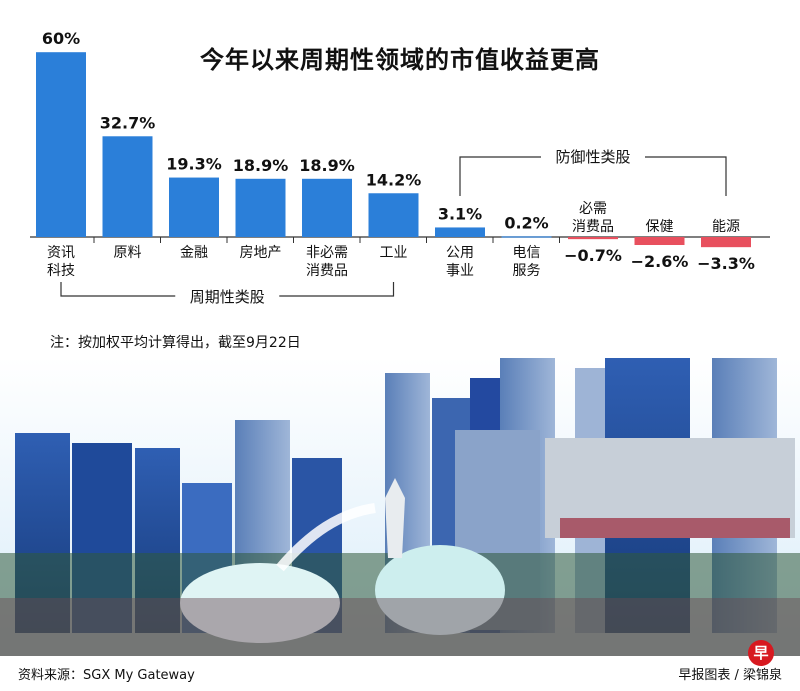 This screenshot has height=691, width=800. I want to click on category-label-0-1: 科技, so click(61, 271).